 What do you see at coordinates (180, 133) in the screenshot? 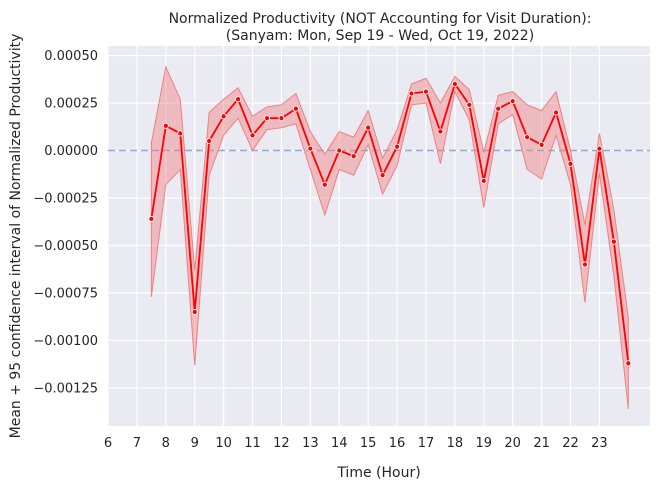
I see `data-point-8.5` at bounding box center [180, 133].